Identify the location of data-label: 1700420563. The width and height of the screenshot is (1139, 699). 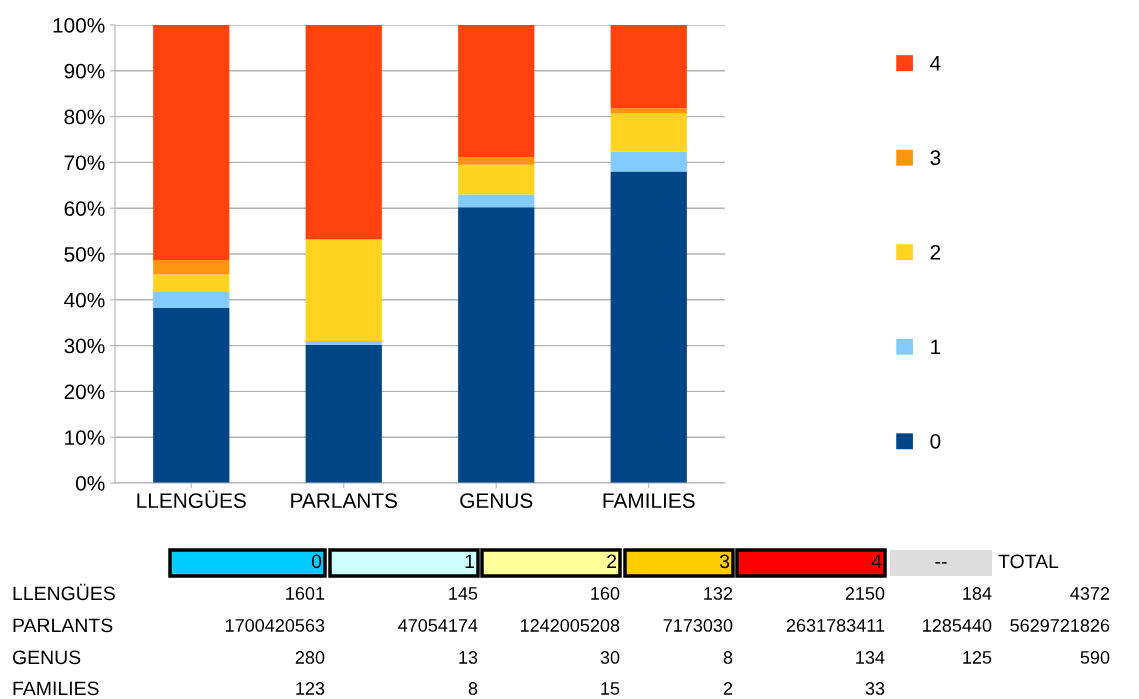
(275, 625).